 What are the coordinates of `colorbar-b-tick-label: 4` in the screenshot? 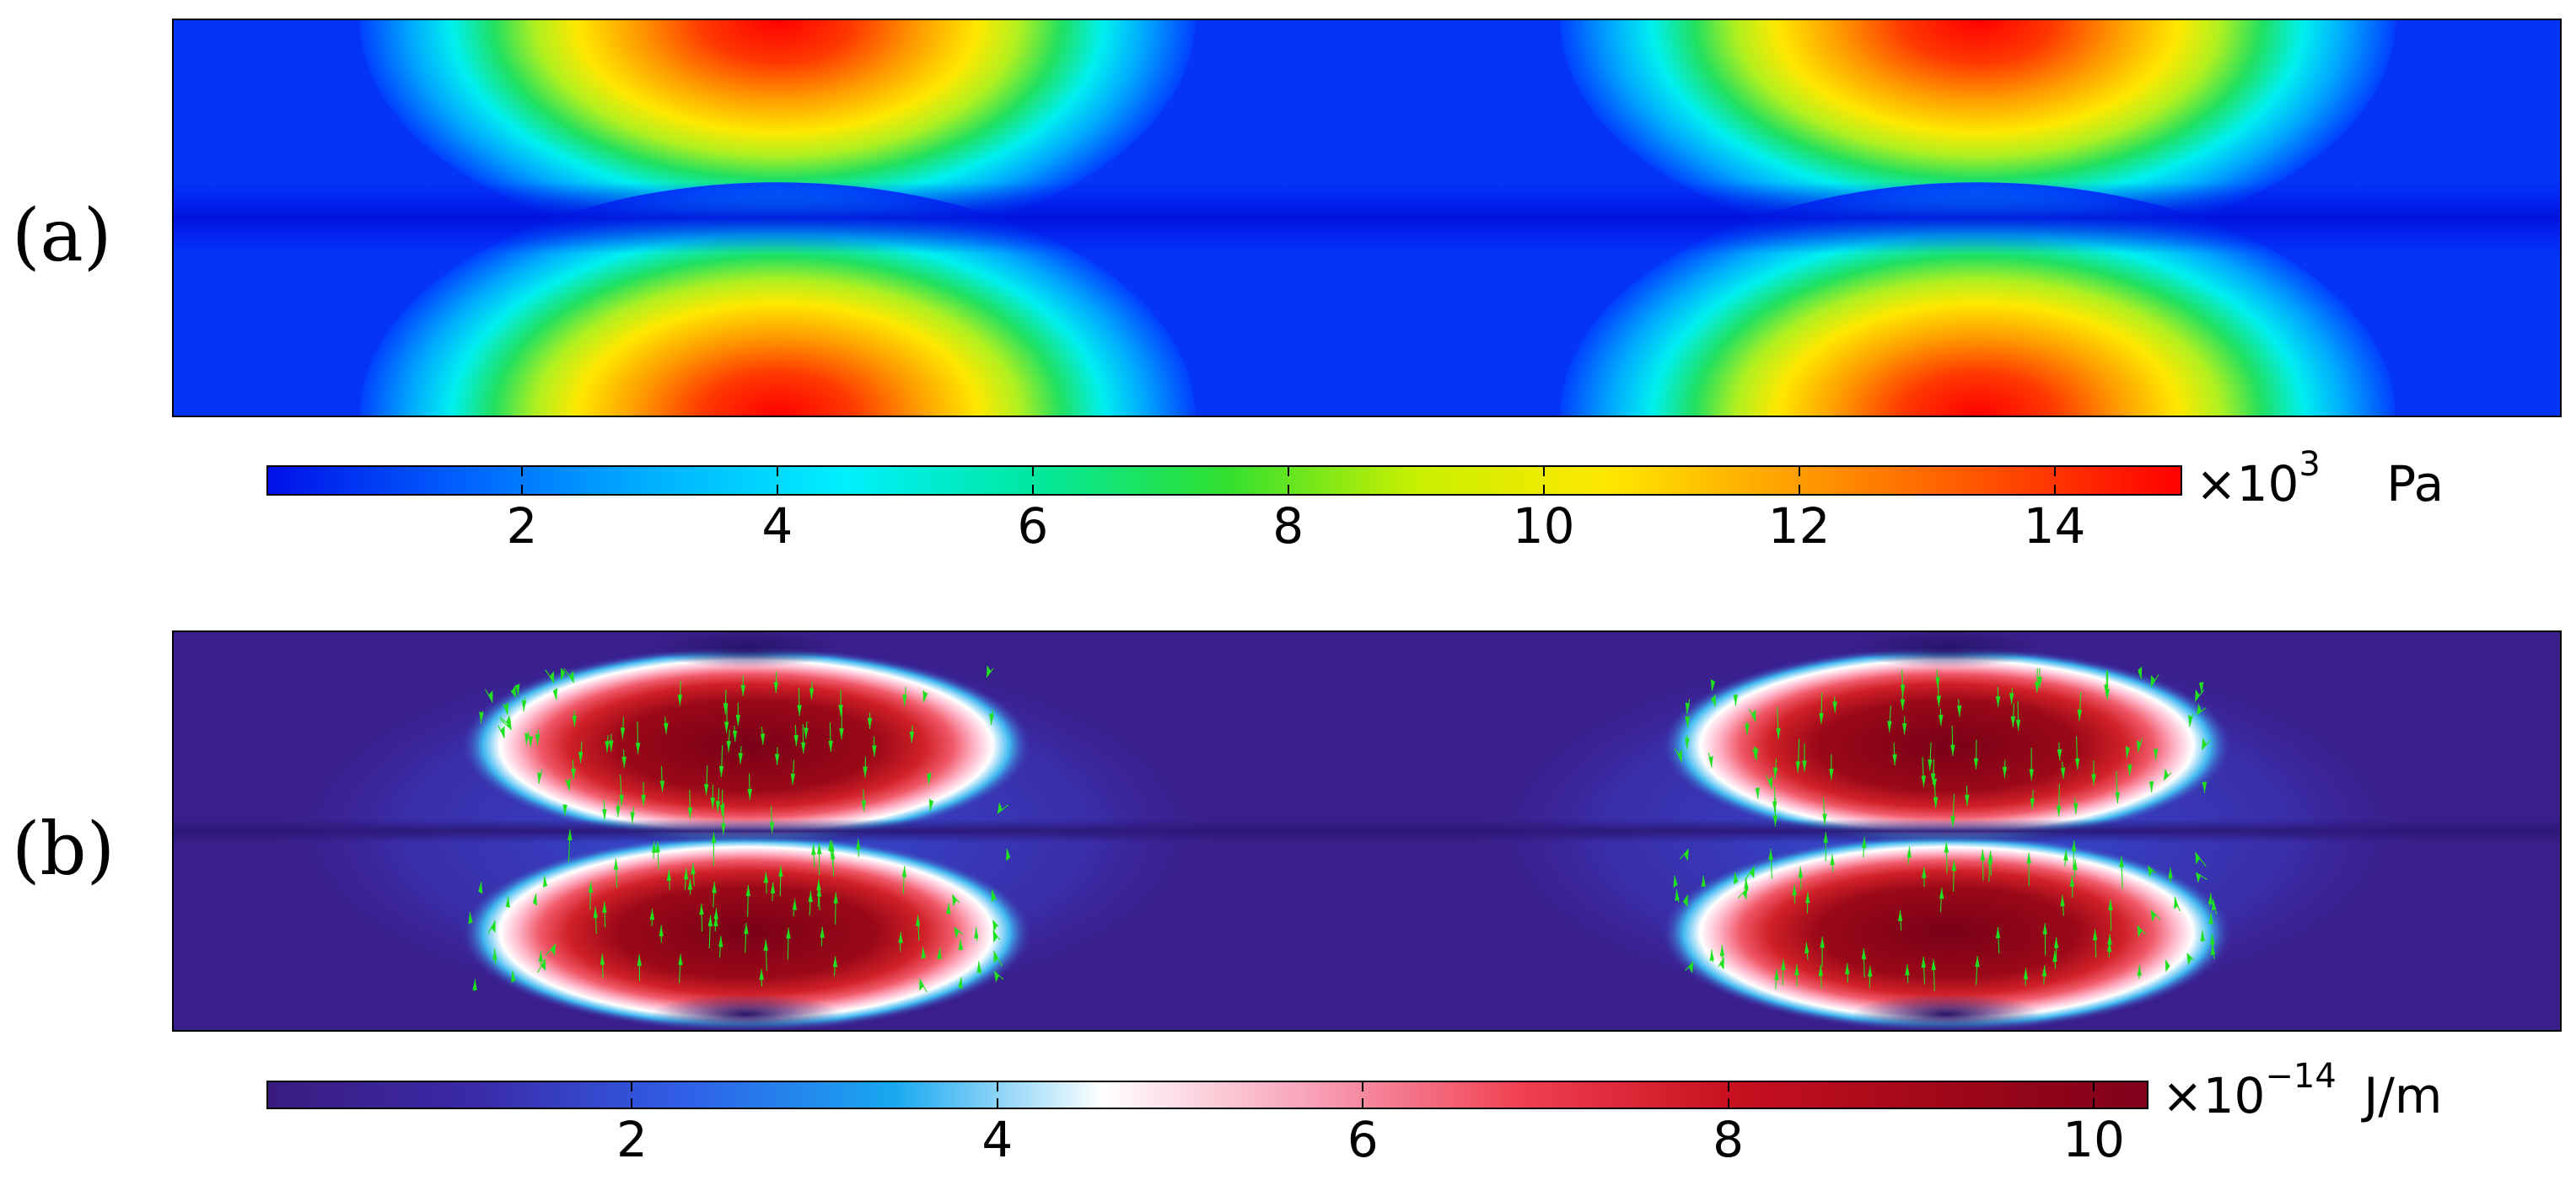 It's located at (997, 1140).